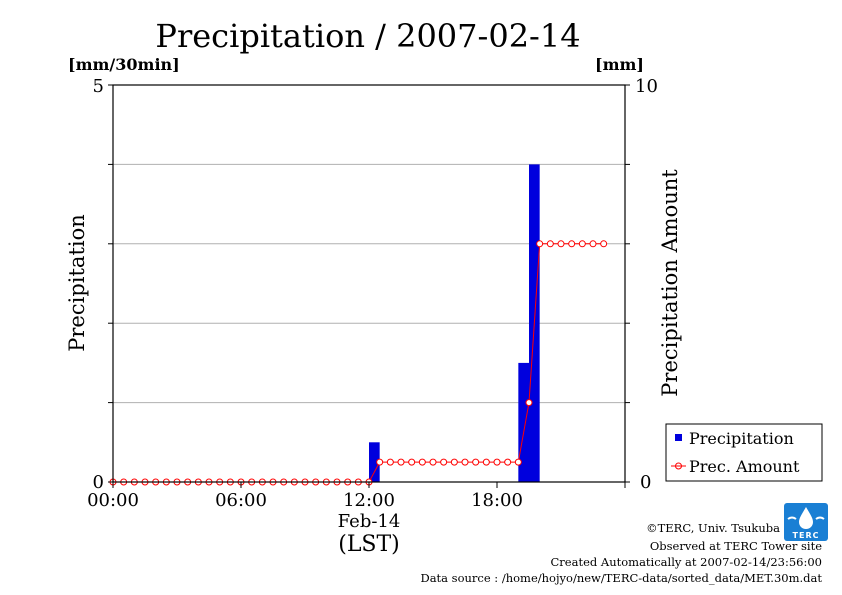 This screenshot has width=842, height=595. I want to click on legend-precipitation-label: Precipitation, so click(741, 438).